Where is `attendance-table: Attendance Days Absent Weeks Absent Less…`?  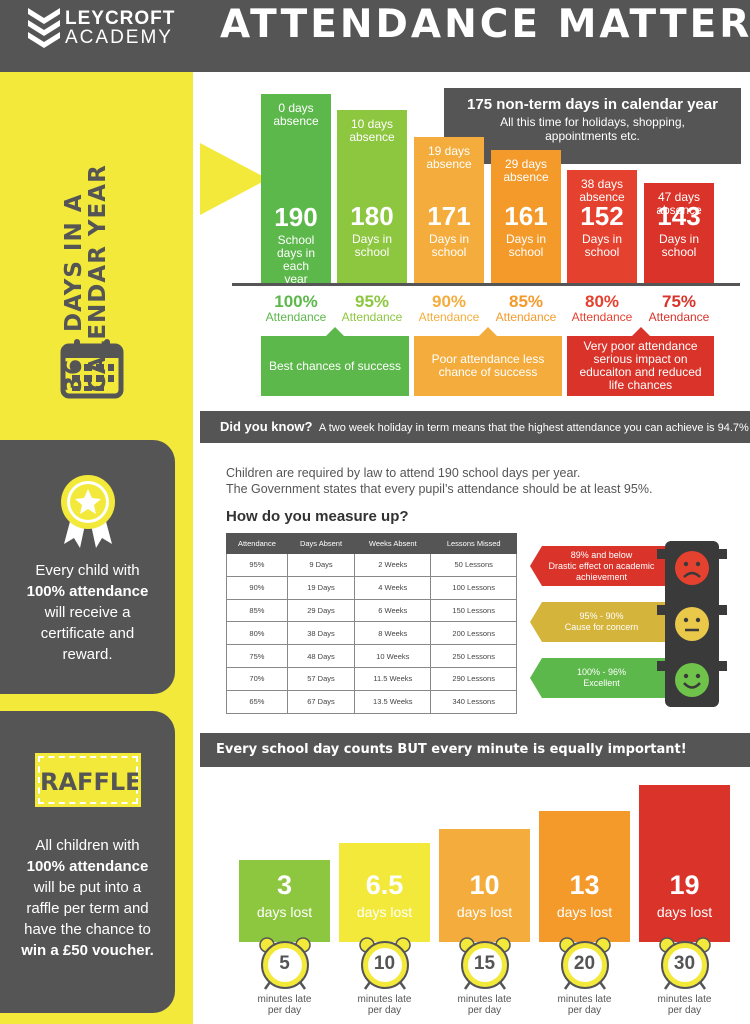
attendance-table: Attendance Days Absent Weeks Absent Less… is located at coordinates (371, 623).